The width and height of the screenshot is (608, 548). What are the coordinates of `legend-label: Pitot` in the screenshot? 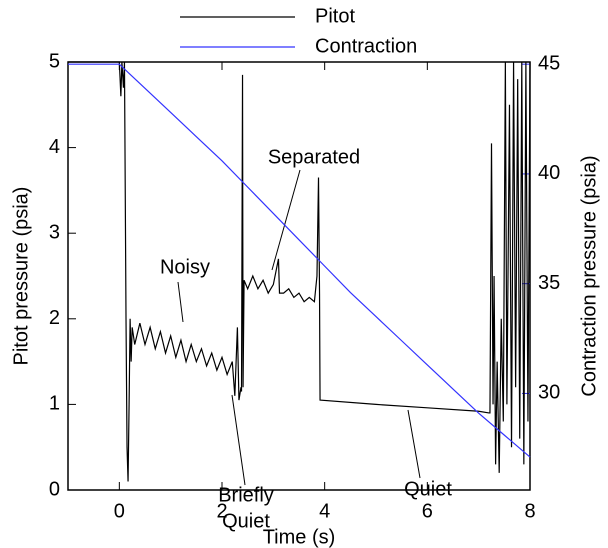 It's located at (335, 16).